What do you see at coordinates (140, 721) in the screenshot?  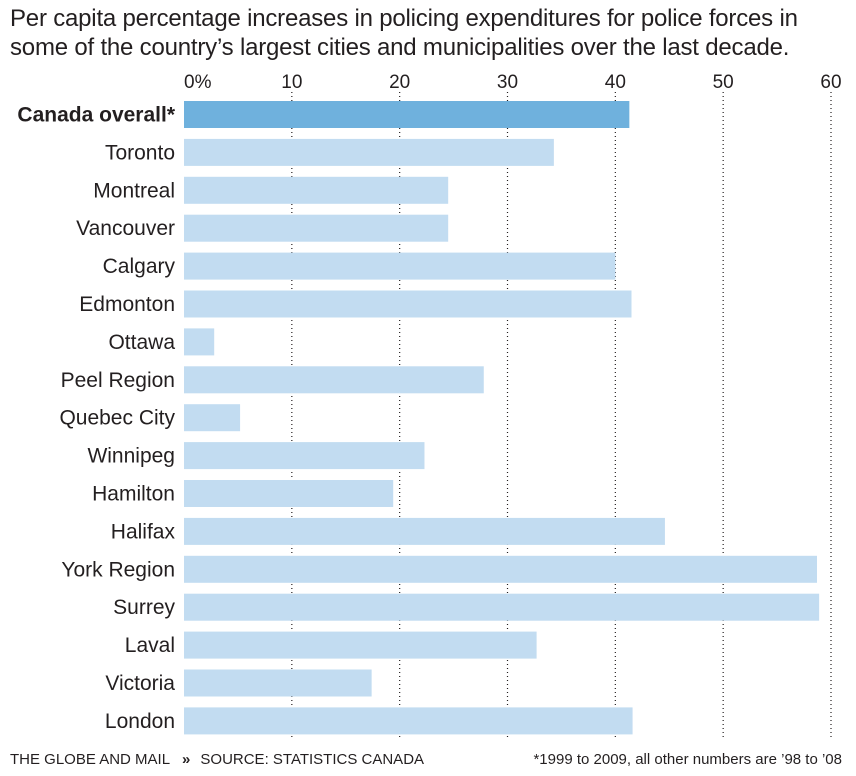 I see `category-label-london: London` at bounding box center [140, 721].